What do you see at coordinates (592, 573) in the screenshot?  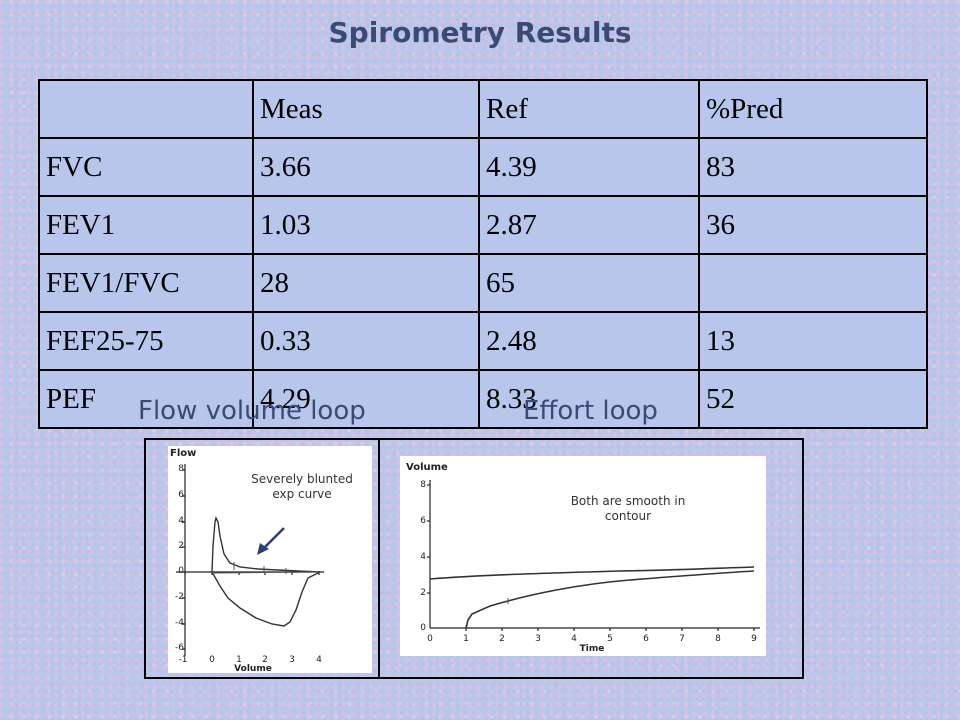 I see `volume-plateau-trace` at bounding box center [592, 573].